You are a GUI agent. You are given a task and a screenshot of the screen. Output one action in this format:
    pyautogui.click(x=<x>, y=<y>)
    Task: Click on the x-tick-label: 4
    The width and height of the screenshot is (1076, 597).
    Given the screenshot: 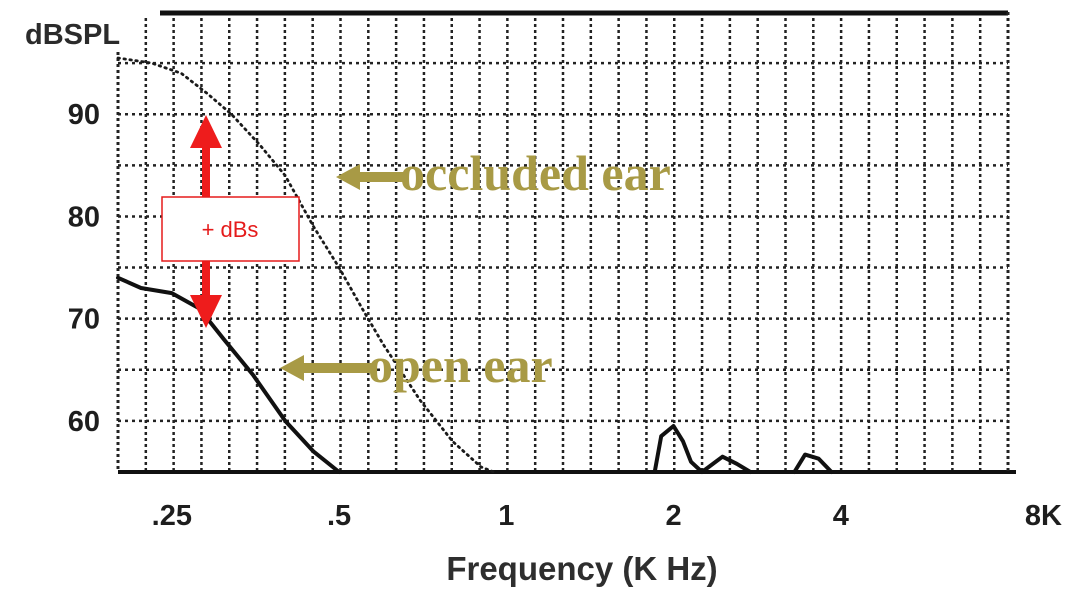 What is the action you would take?
    pyautogui.click(x=841, y=516)
    